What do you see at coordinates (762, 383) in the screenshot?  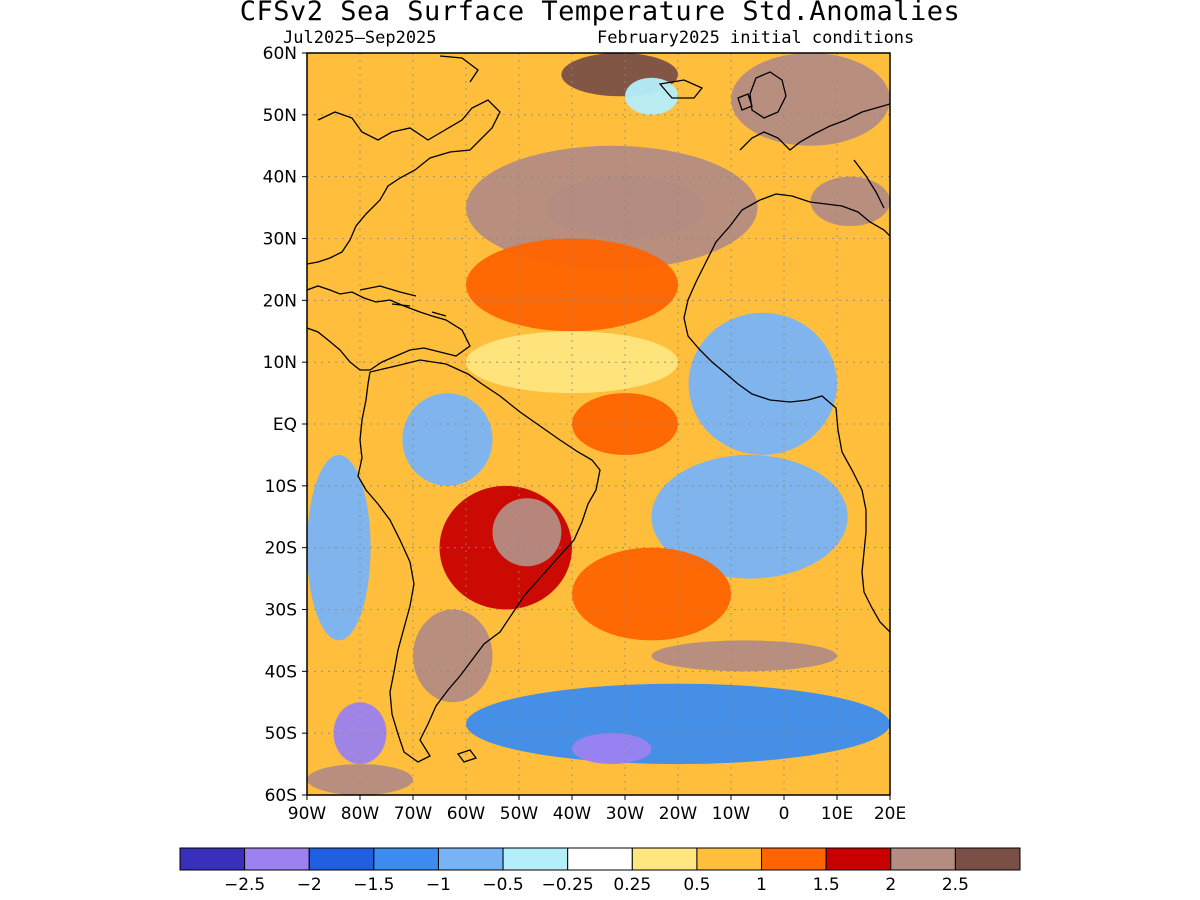 I see `anomaly-region-guinea-current-cool` at bounding box center [762, 383].